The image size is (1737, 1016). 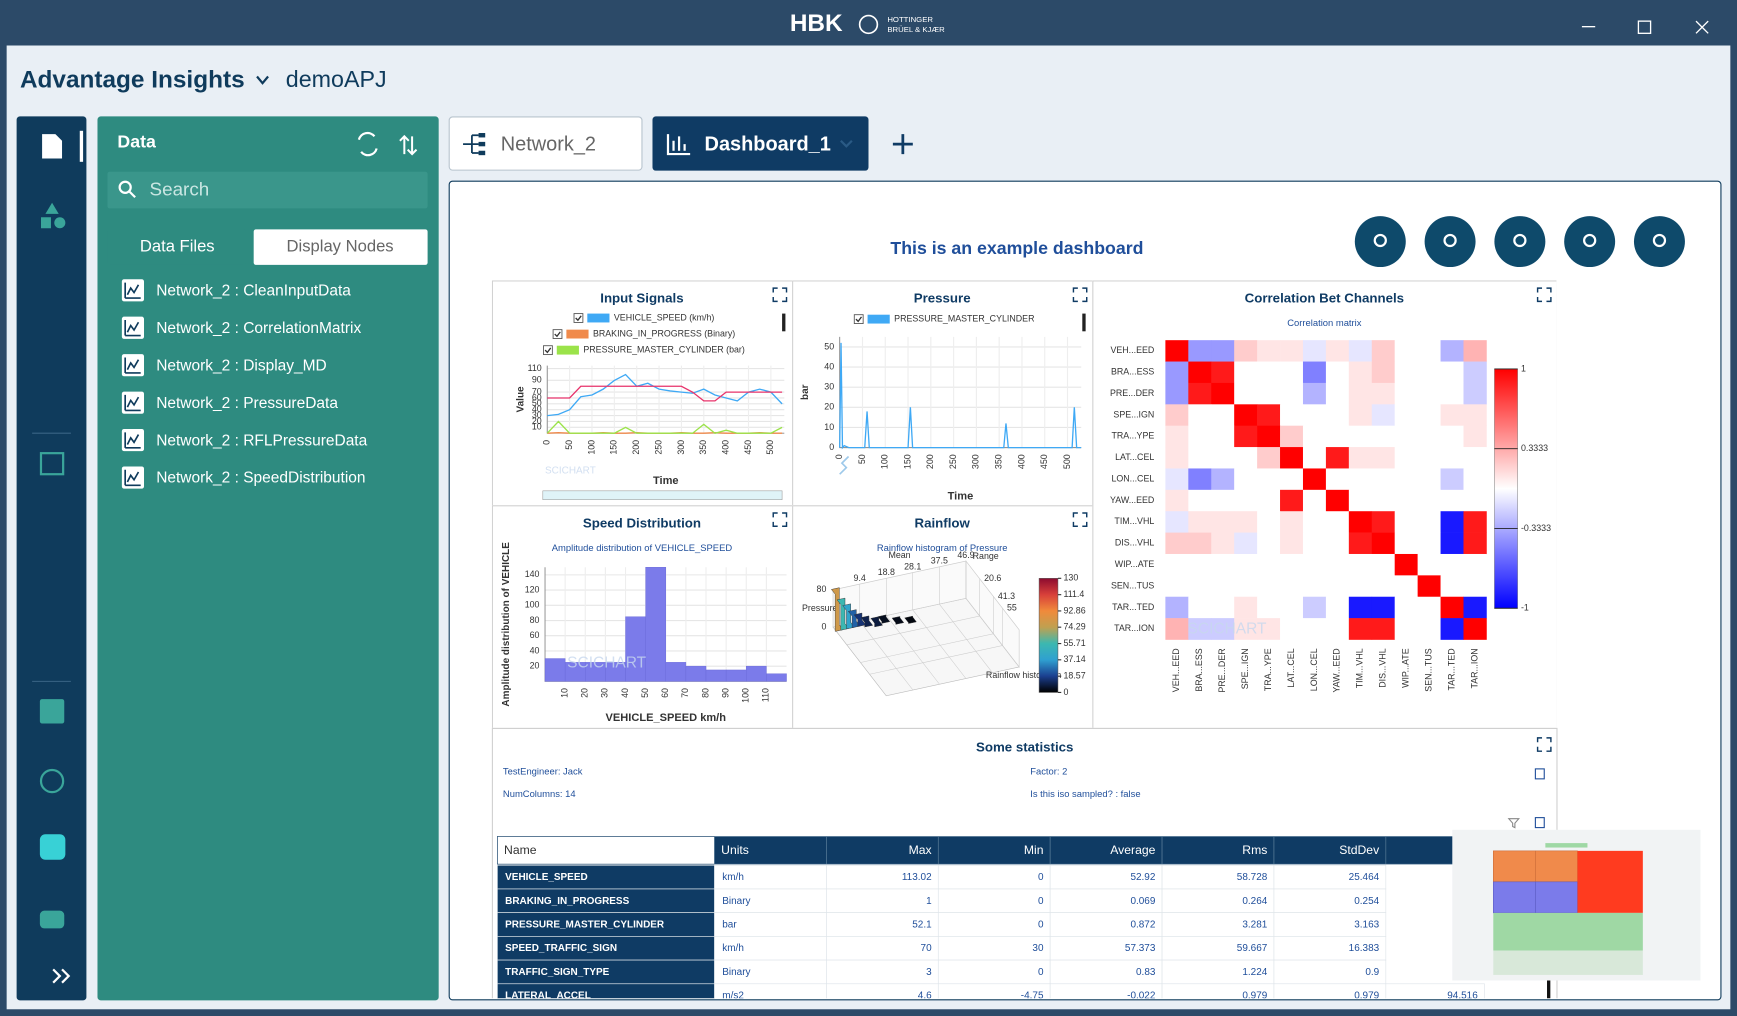 What do you see at coordinates (52, 711) in the screenshot?
I see `nav-info` at bounding box center [52, 711].